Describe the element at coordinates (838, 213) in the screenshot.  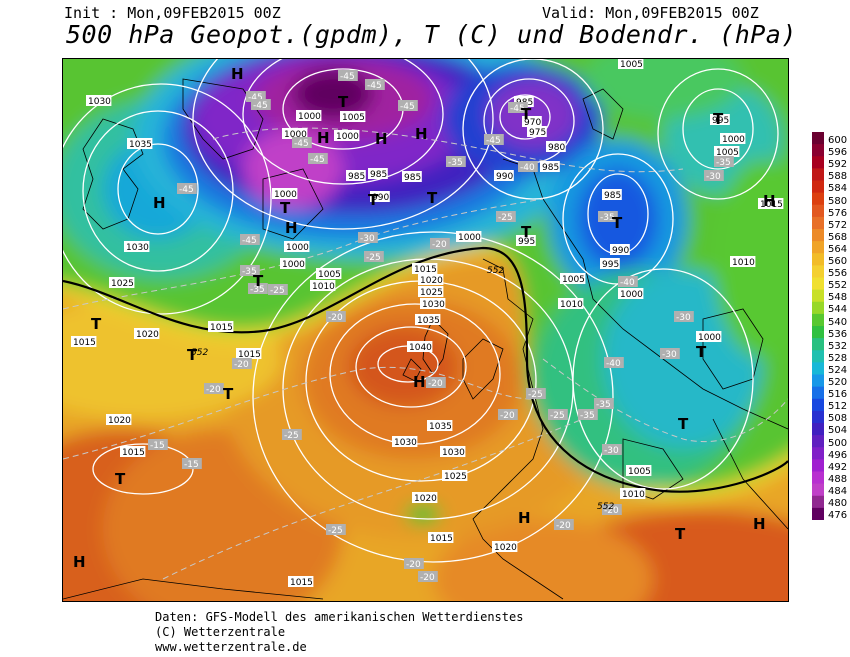
I see `colorbar-tick-label: 576` at that location.